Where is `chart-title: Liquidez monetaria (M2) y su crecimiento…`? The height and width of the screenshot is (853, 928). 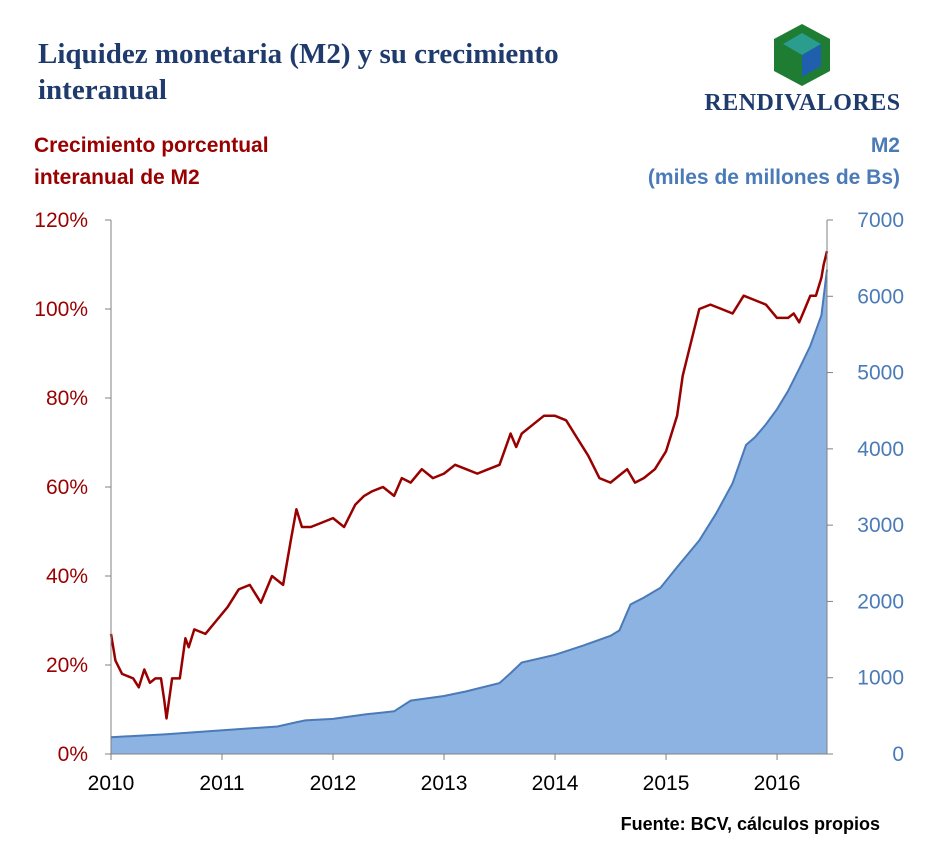 chart-title: Liquidez monetaria (M2) y su crecimiento… is located at coordinates (298, 72).